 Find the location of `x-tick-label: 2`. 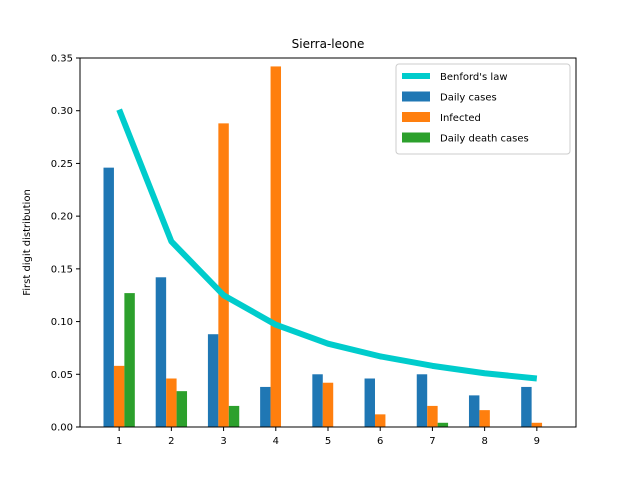

x-tick-label: 2 is located at coordinates (171, 441).